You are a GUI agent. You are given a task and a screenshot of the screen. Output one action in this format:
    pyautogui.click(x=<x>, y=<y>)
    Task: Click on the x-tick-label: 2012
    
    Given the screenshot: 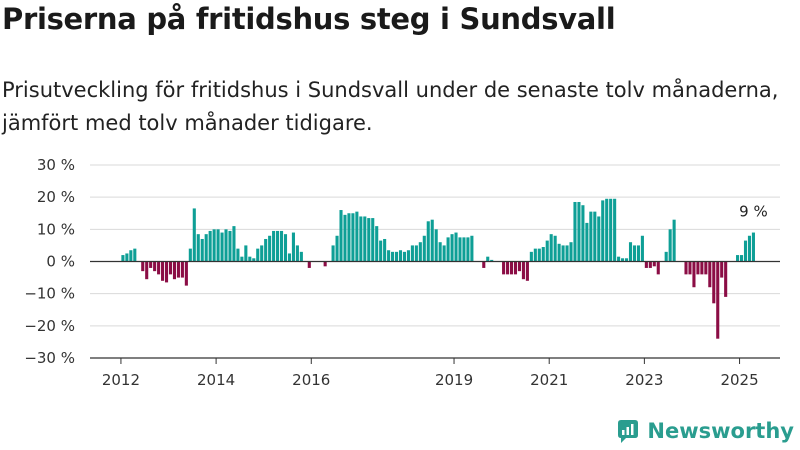 What is the action you would take?
    pyautogui.click(x=121, y=380)
    